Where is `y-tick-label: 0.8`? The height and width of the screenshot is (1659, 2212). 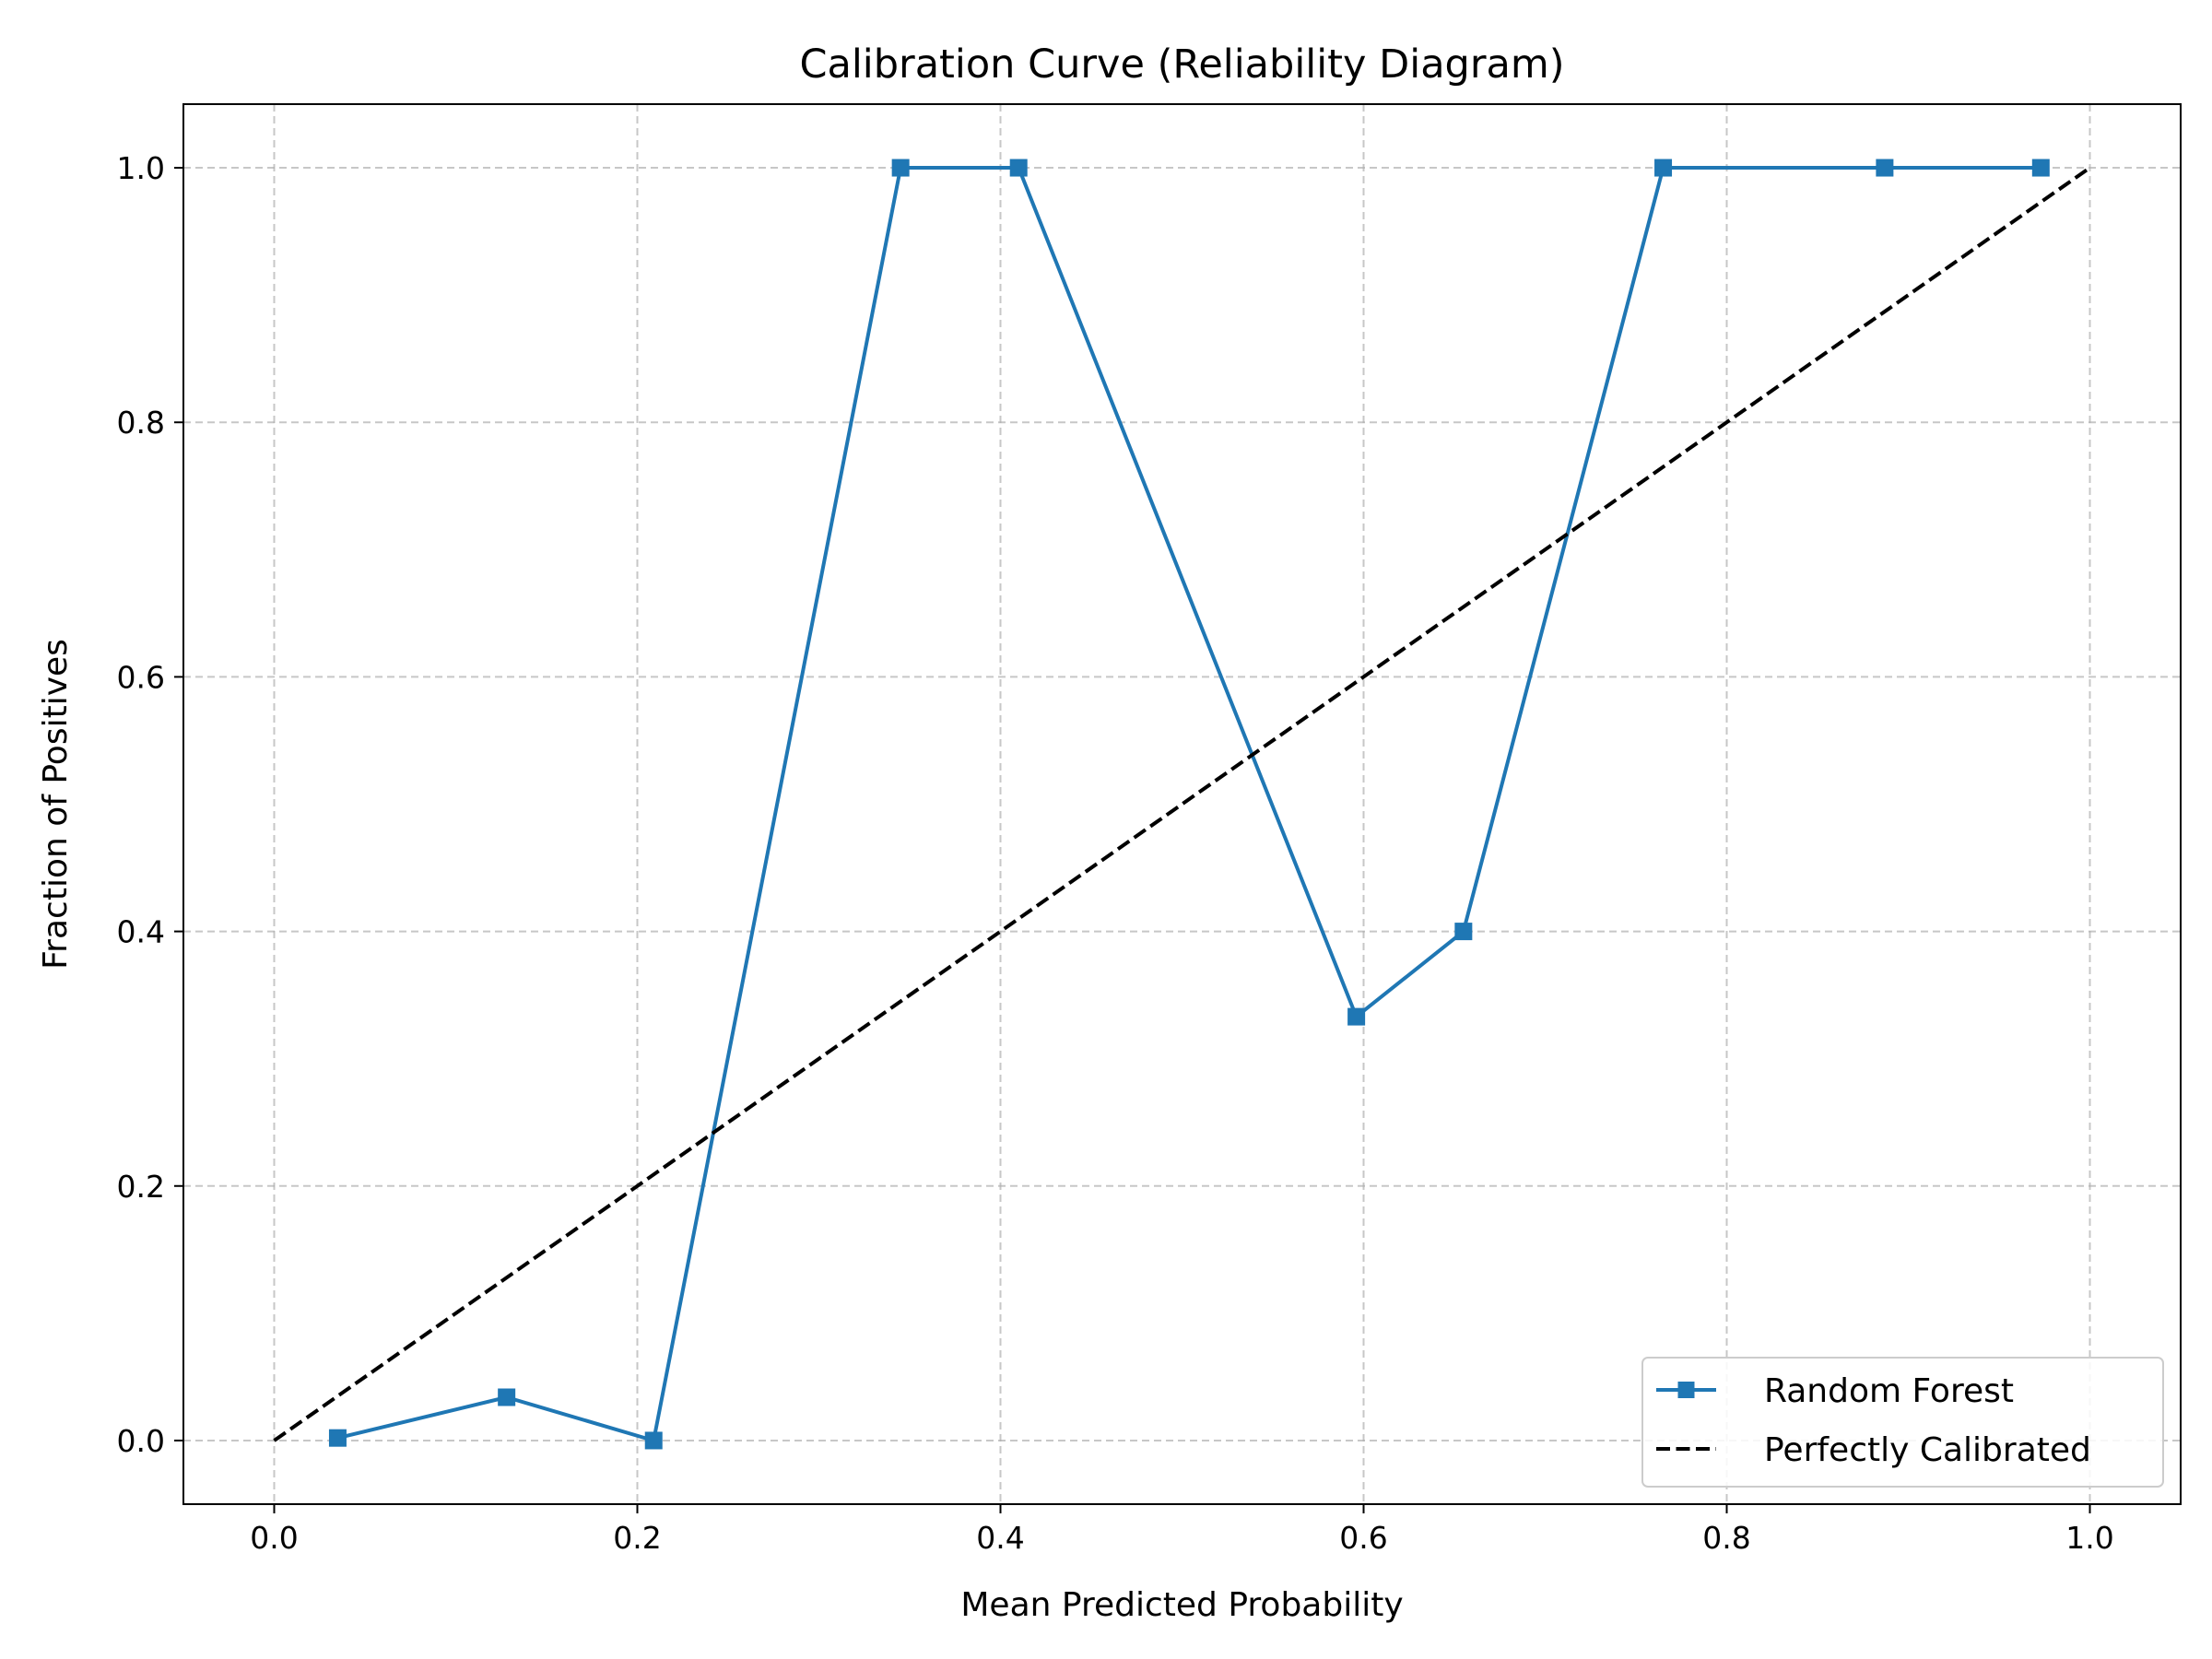 y-tick-label: 0.8 is located at coordinates (141, 423).